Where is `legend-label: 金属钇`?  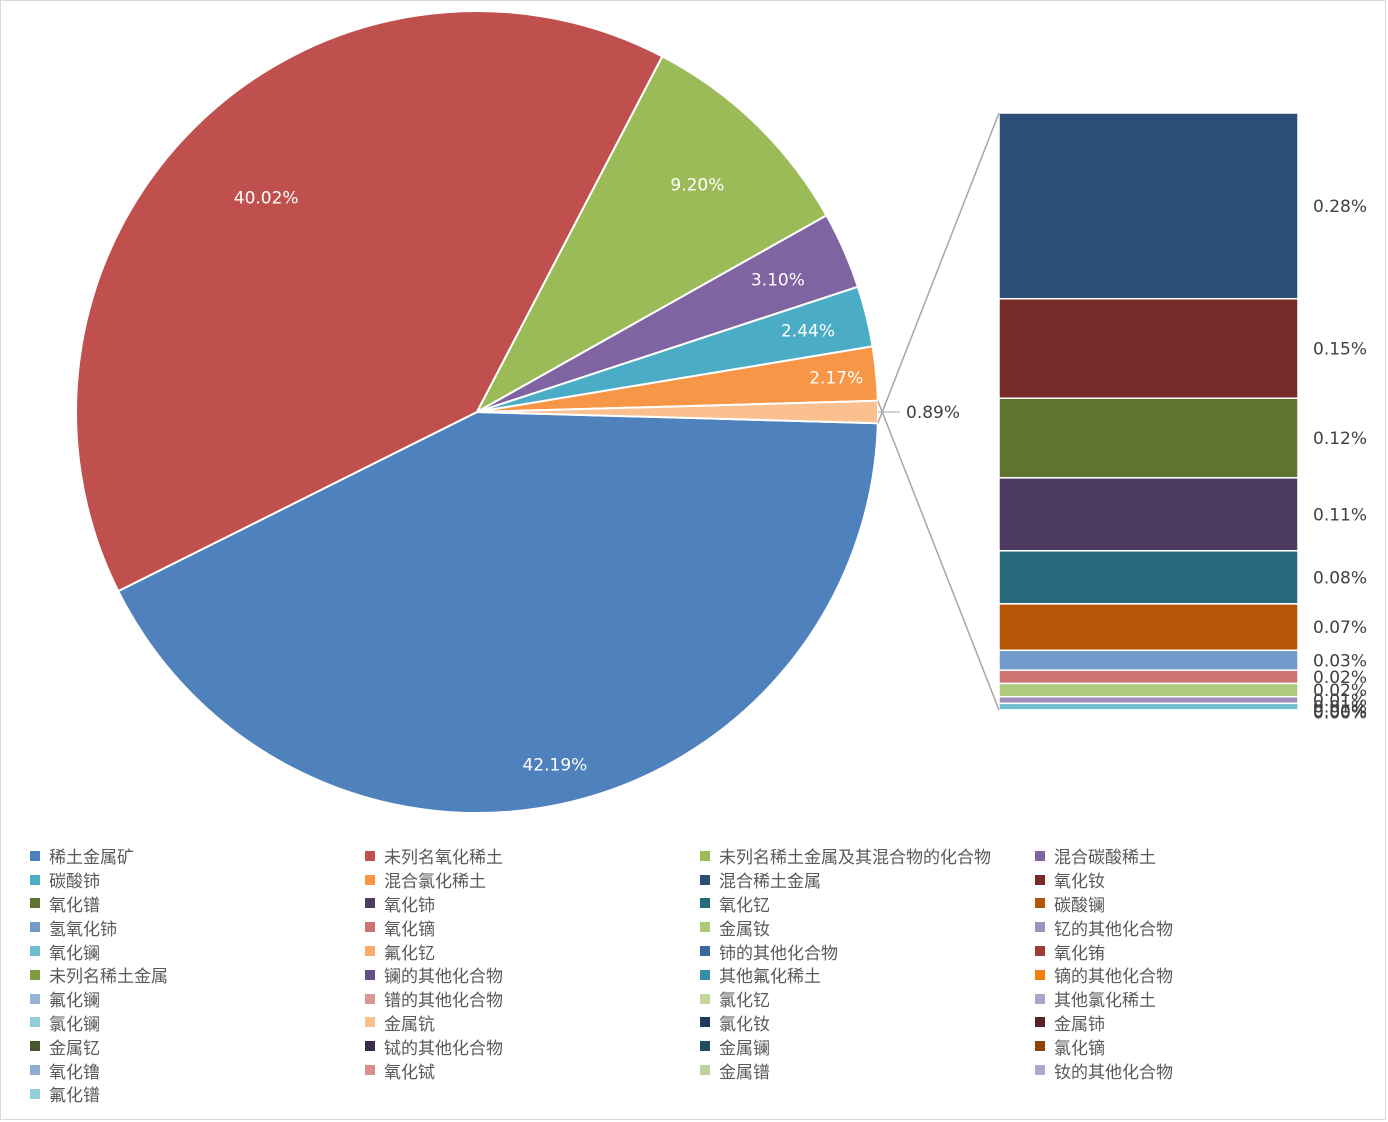 legend-label: 金属钇 is located at coordinates (74, 1048).